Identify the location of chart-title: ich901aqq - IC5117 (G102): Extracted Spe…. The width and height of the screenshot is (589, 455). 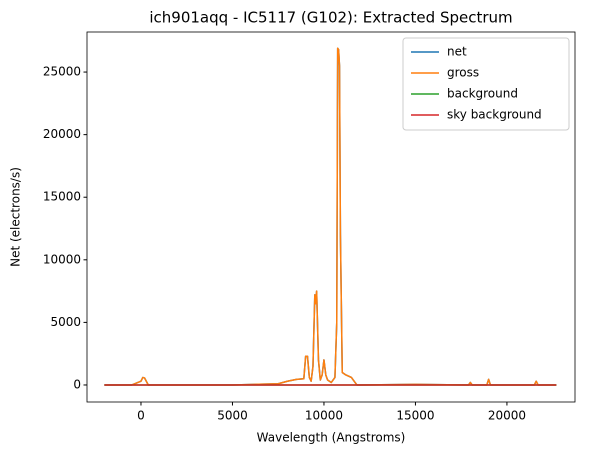
(330, 18).